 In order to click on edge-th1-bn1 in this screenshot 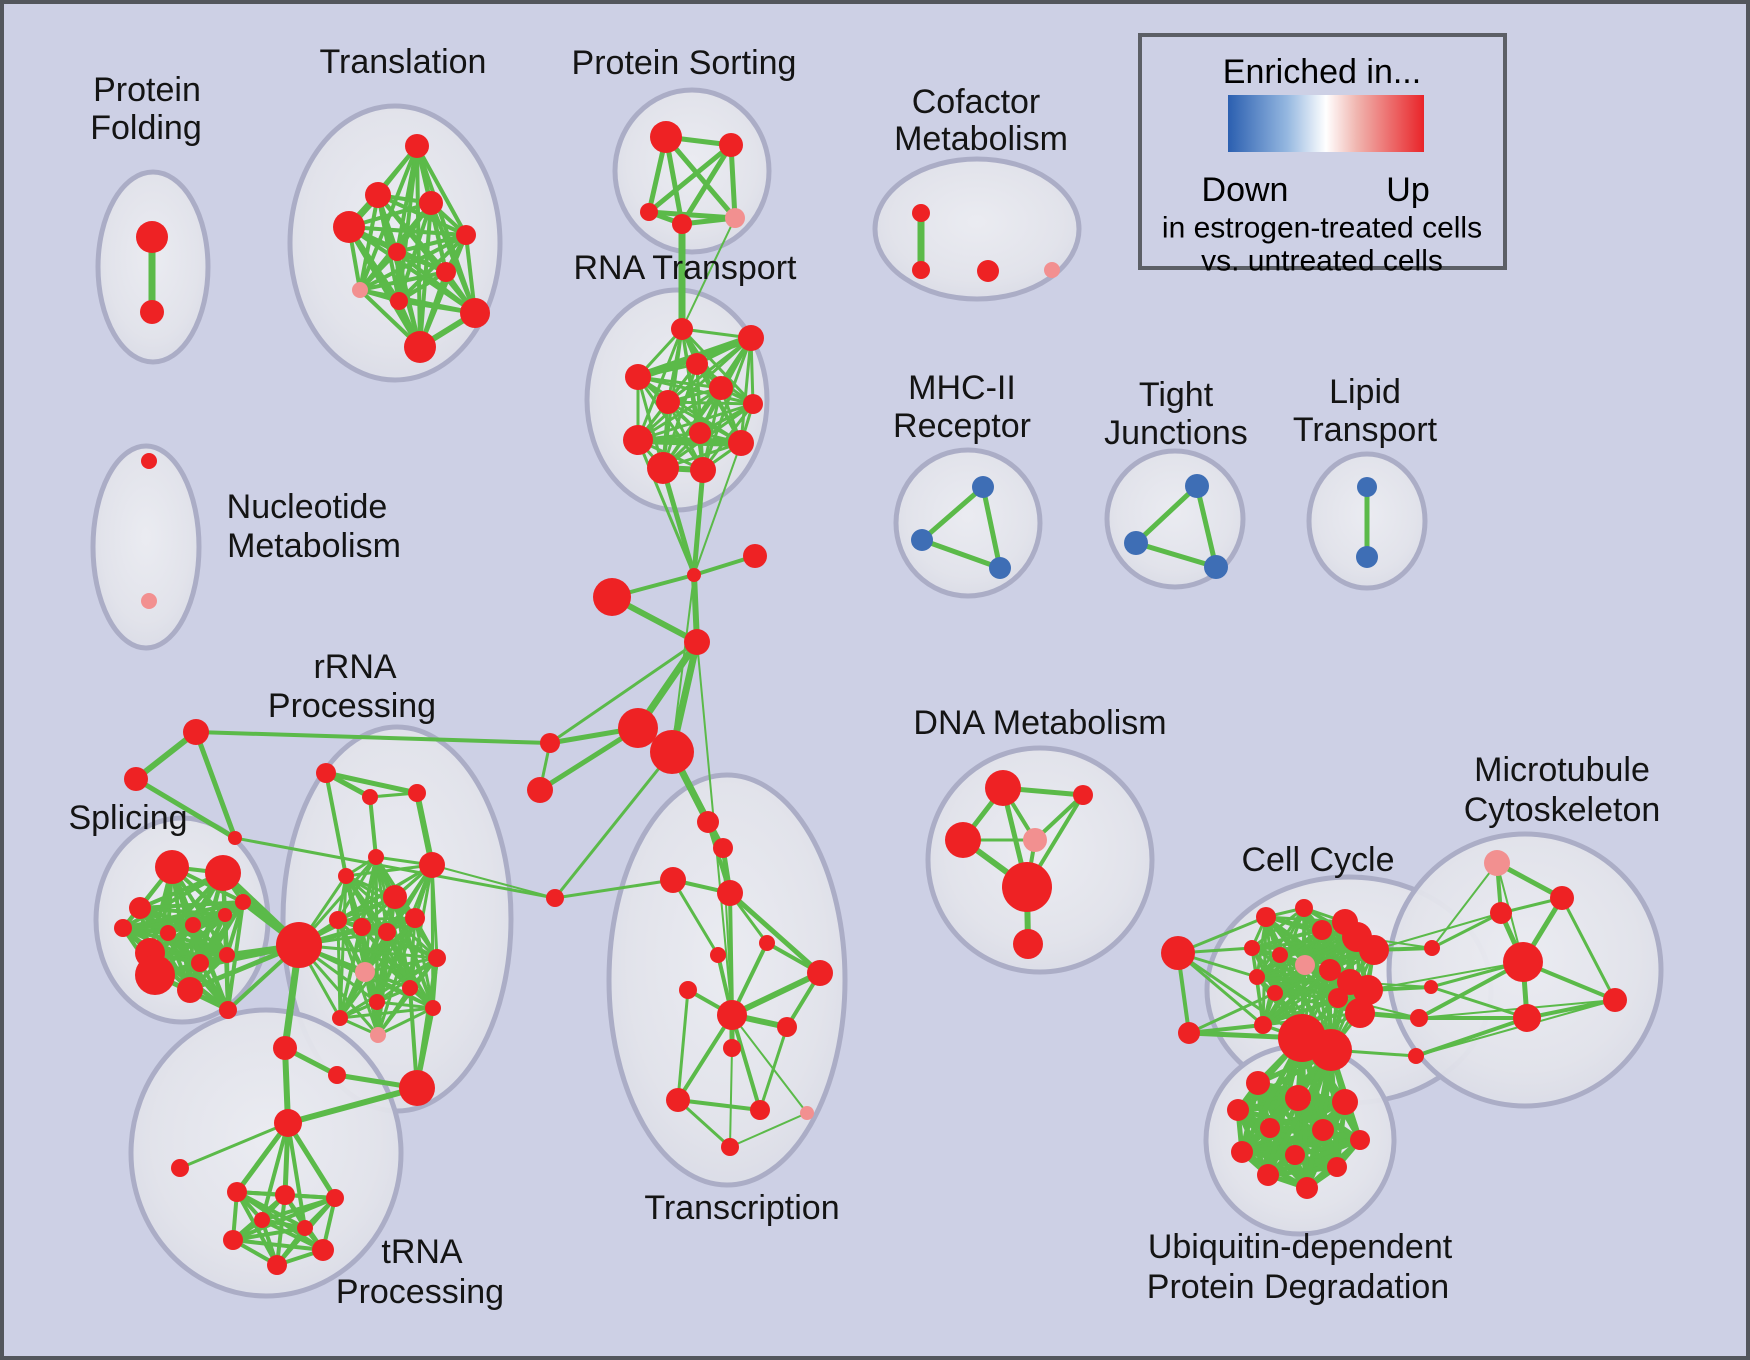, I will do `click(352, 1105)`.